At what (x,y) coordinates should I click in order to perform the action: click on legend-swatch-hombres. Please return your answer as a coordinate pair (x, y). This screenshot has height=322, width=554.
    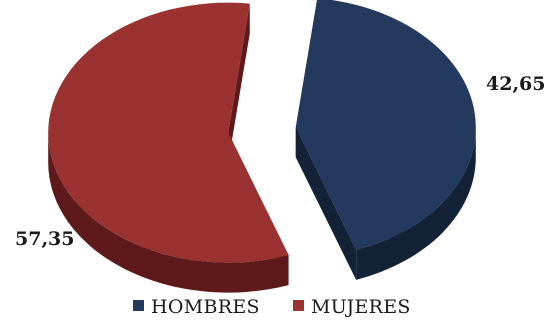
    Looking at the image, I should click on (138, 305).